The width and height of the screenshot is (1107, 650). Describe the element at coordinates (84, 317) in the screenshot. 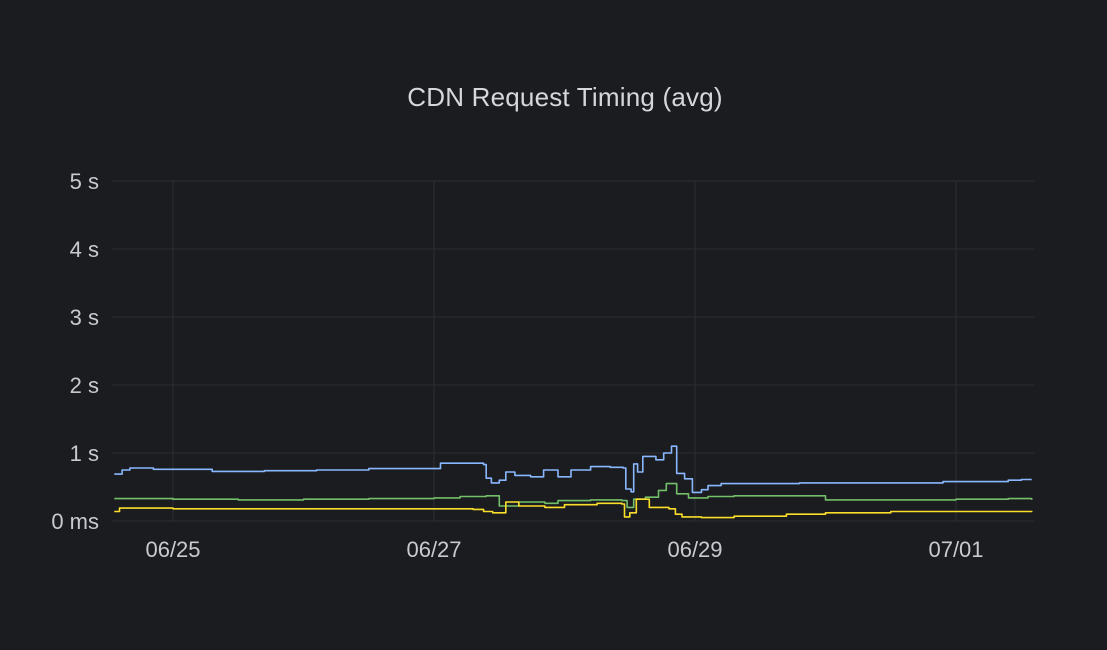

I see `y-tick-label: 3 s` at that location.